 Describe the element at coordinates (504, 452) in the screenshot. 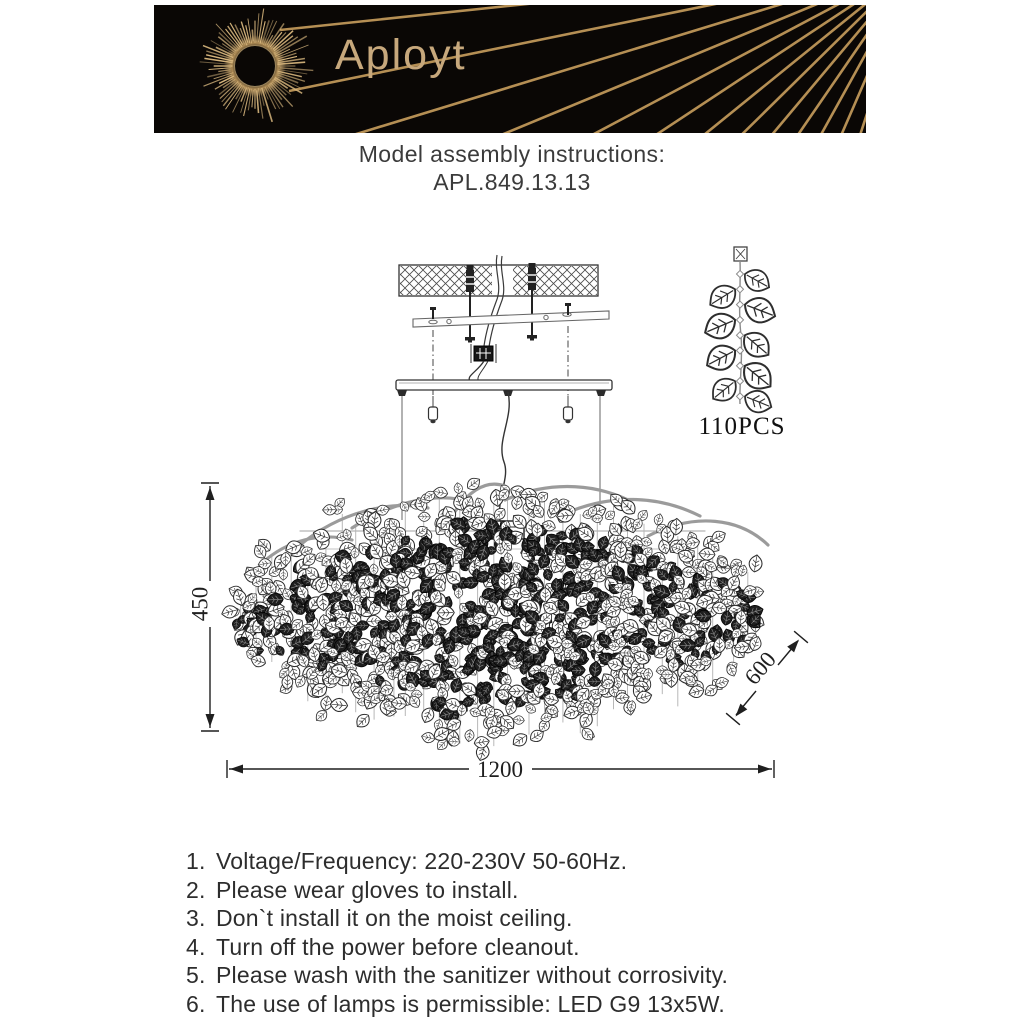

I see `canopy-bar` at that location.